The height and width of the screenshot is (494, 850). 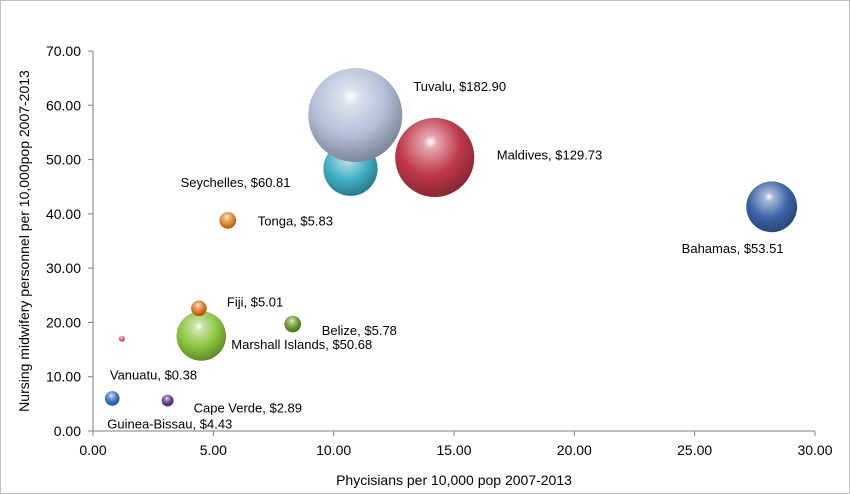 I want to click on x-axis-title: Phycisians per 10,000 pop 2007-2013, so click(x=454, y=480).